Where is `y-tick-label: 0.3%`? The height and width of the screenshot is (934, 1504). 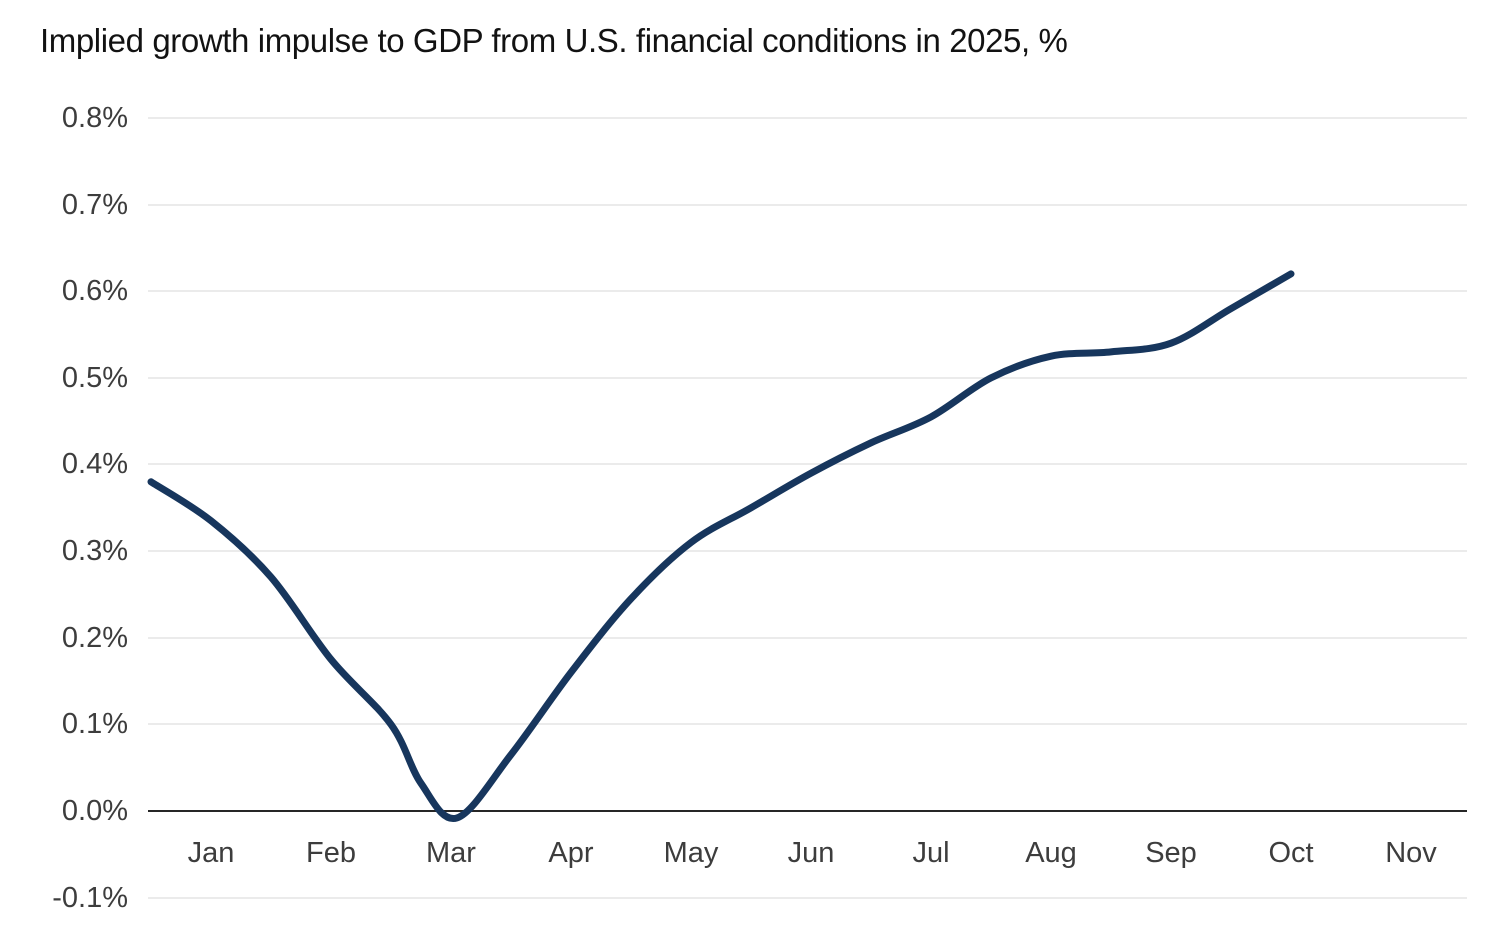
y-tick-label: 0.3% is located at coordinates (94, 551).